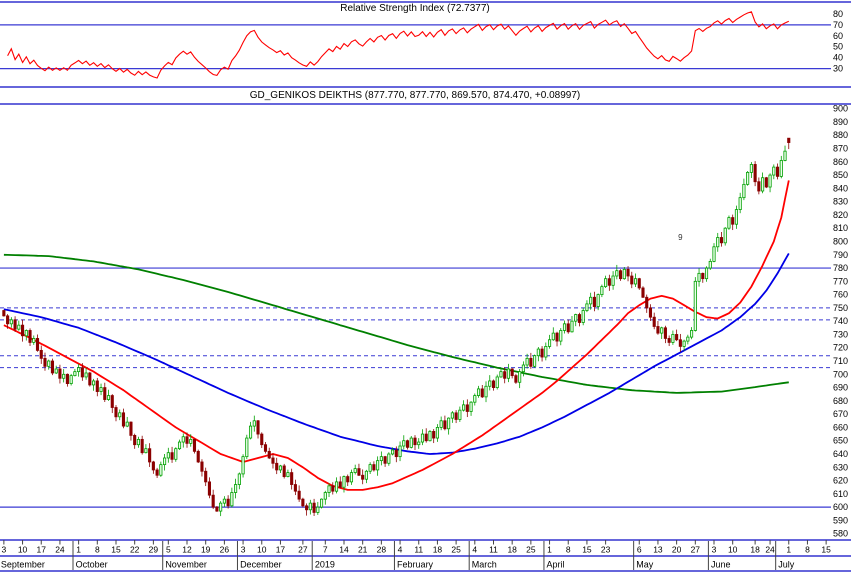 The image size is (851, 576). Describe the element at coordinates (382, 550) in the screenshot. I see `svg-text: 28` at that location.